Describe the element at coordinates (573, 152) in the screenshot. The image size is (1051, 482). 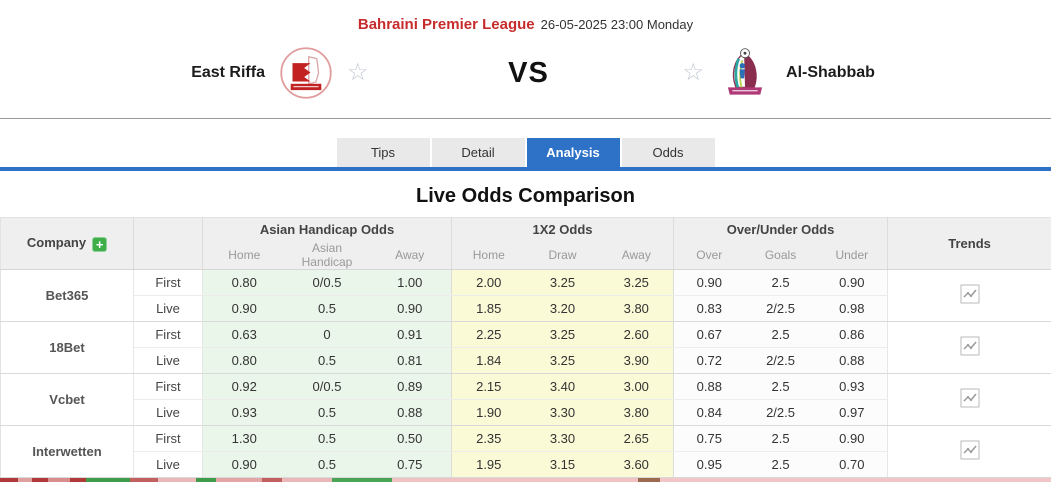
I see `tab-analysis: Analysis` at that location.